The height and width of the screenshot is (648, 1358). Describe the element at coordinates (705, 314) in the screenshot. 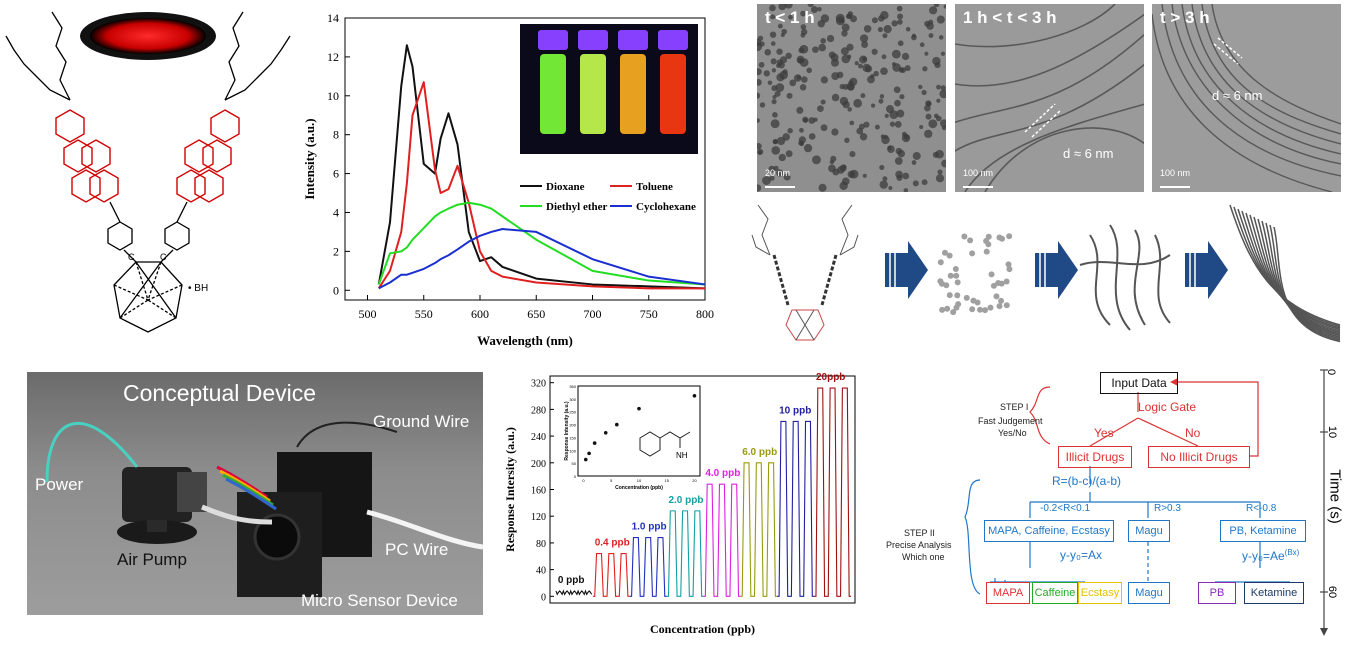

I see `x-tick-label: 800` at that location.